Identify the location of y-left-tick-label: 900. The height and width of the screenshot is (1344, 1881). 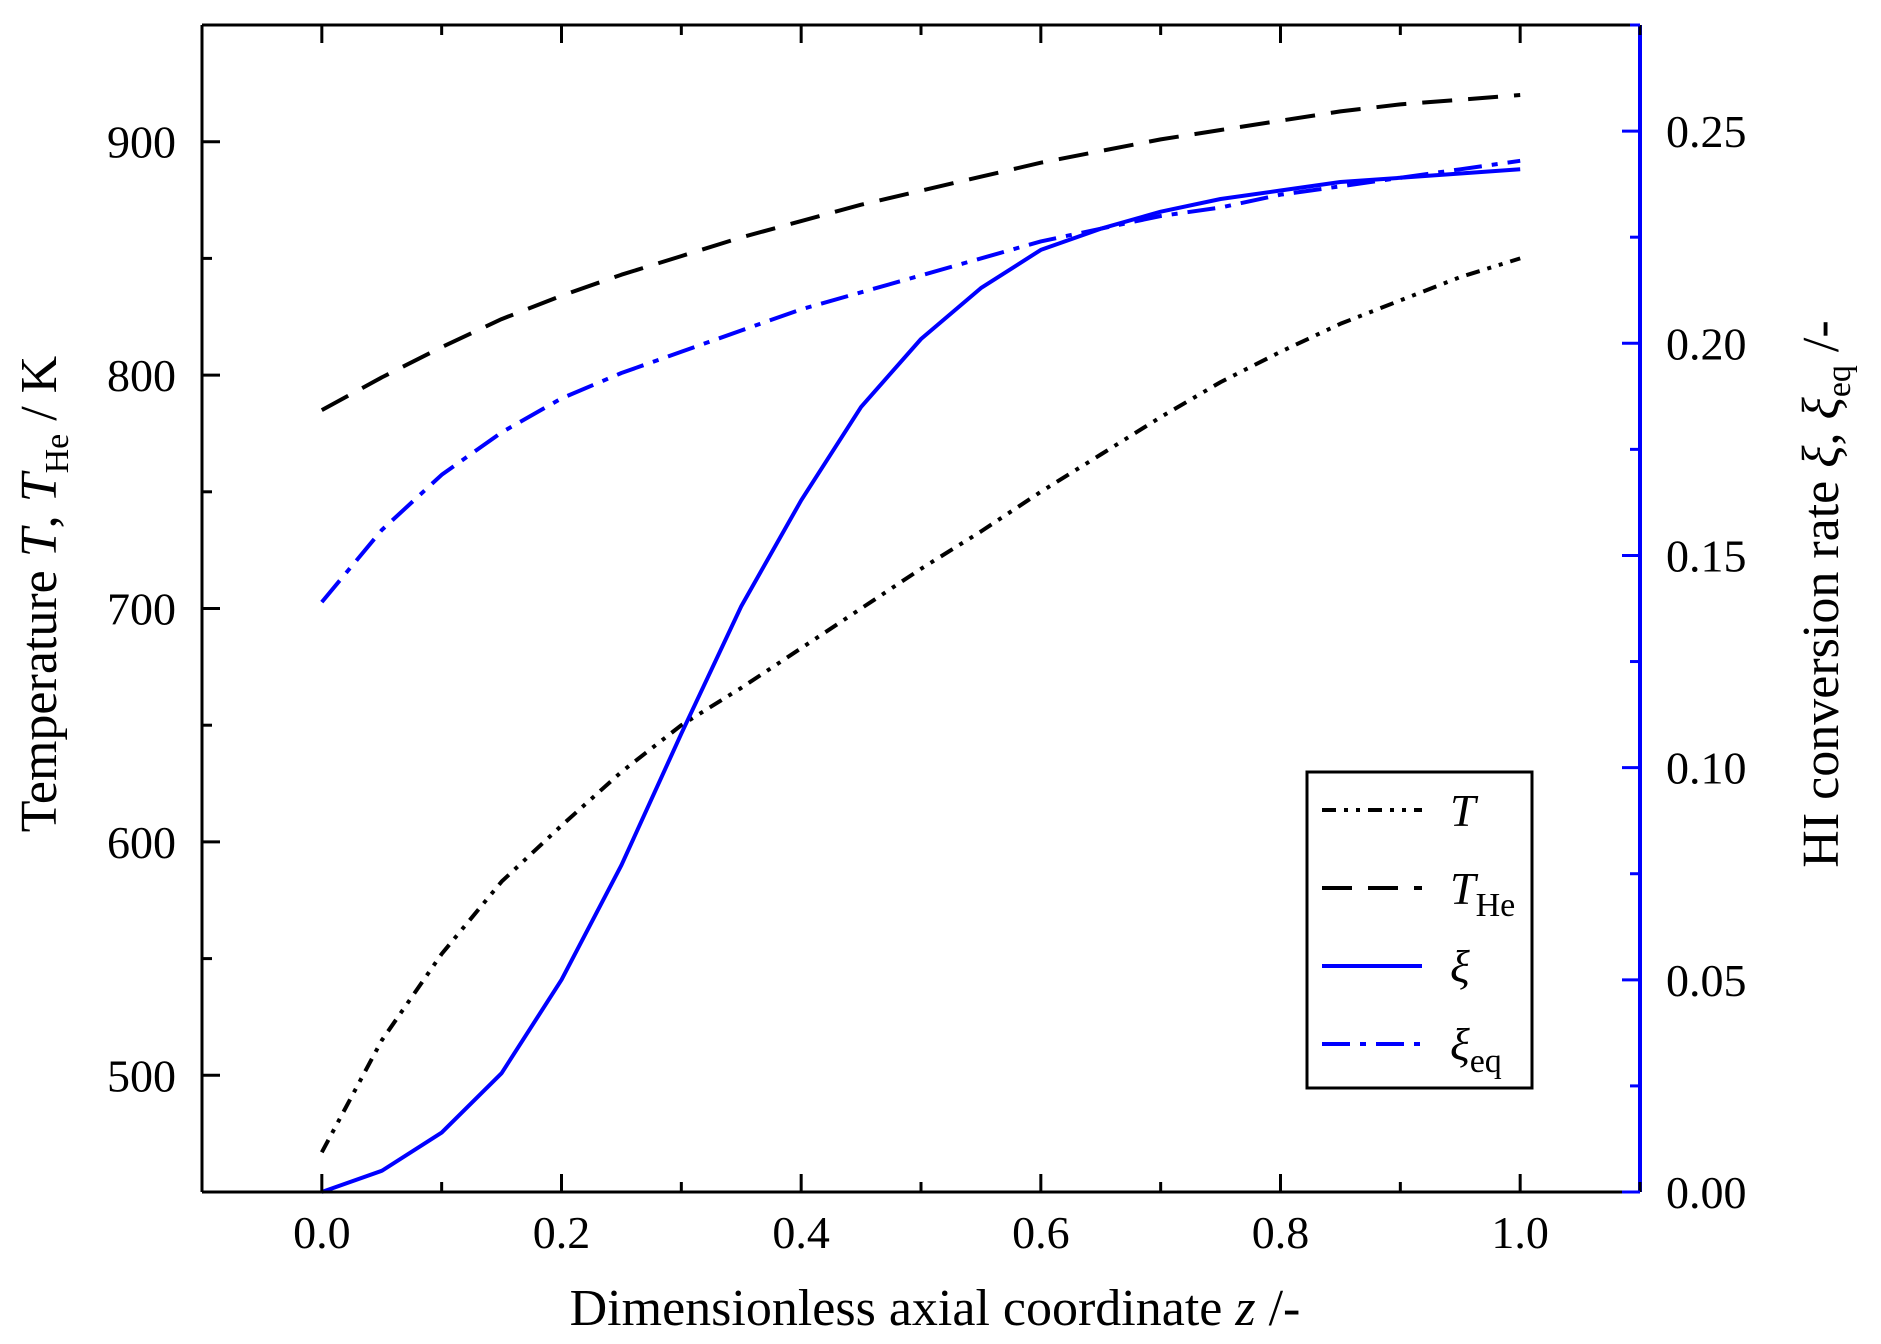
(141, 142).